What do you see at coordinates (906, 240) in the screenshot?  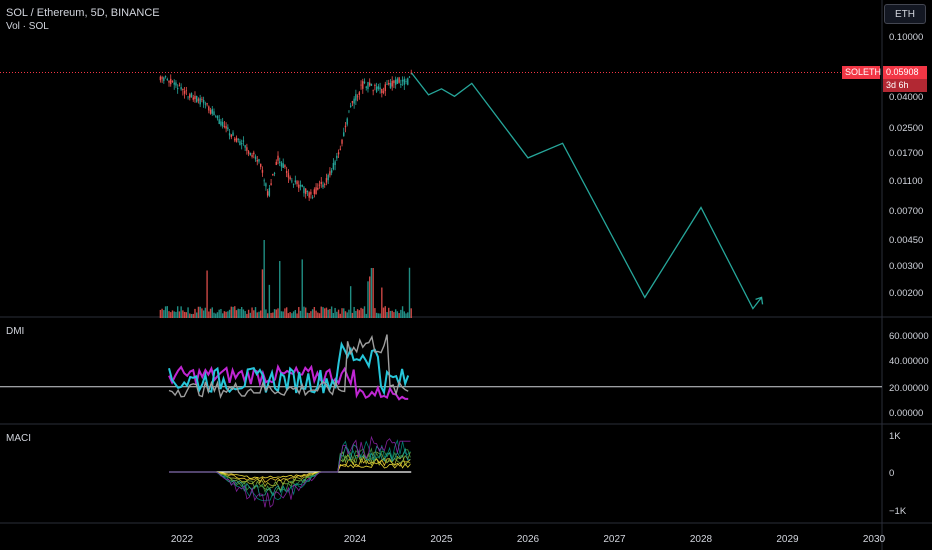 I see `price-tick: 0.00450` at bounding box center [906, 240].